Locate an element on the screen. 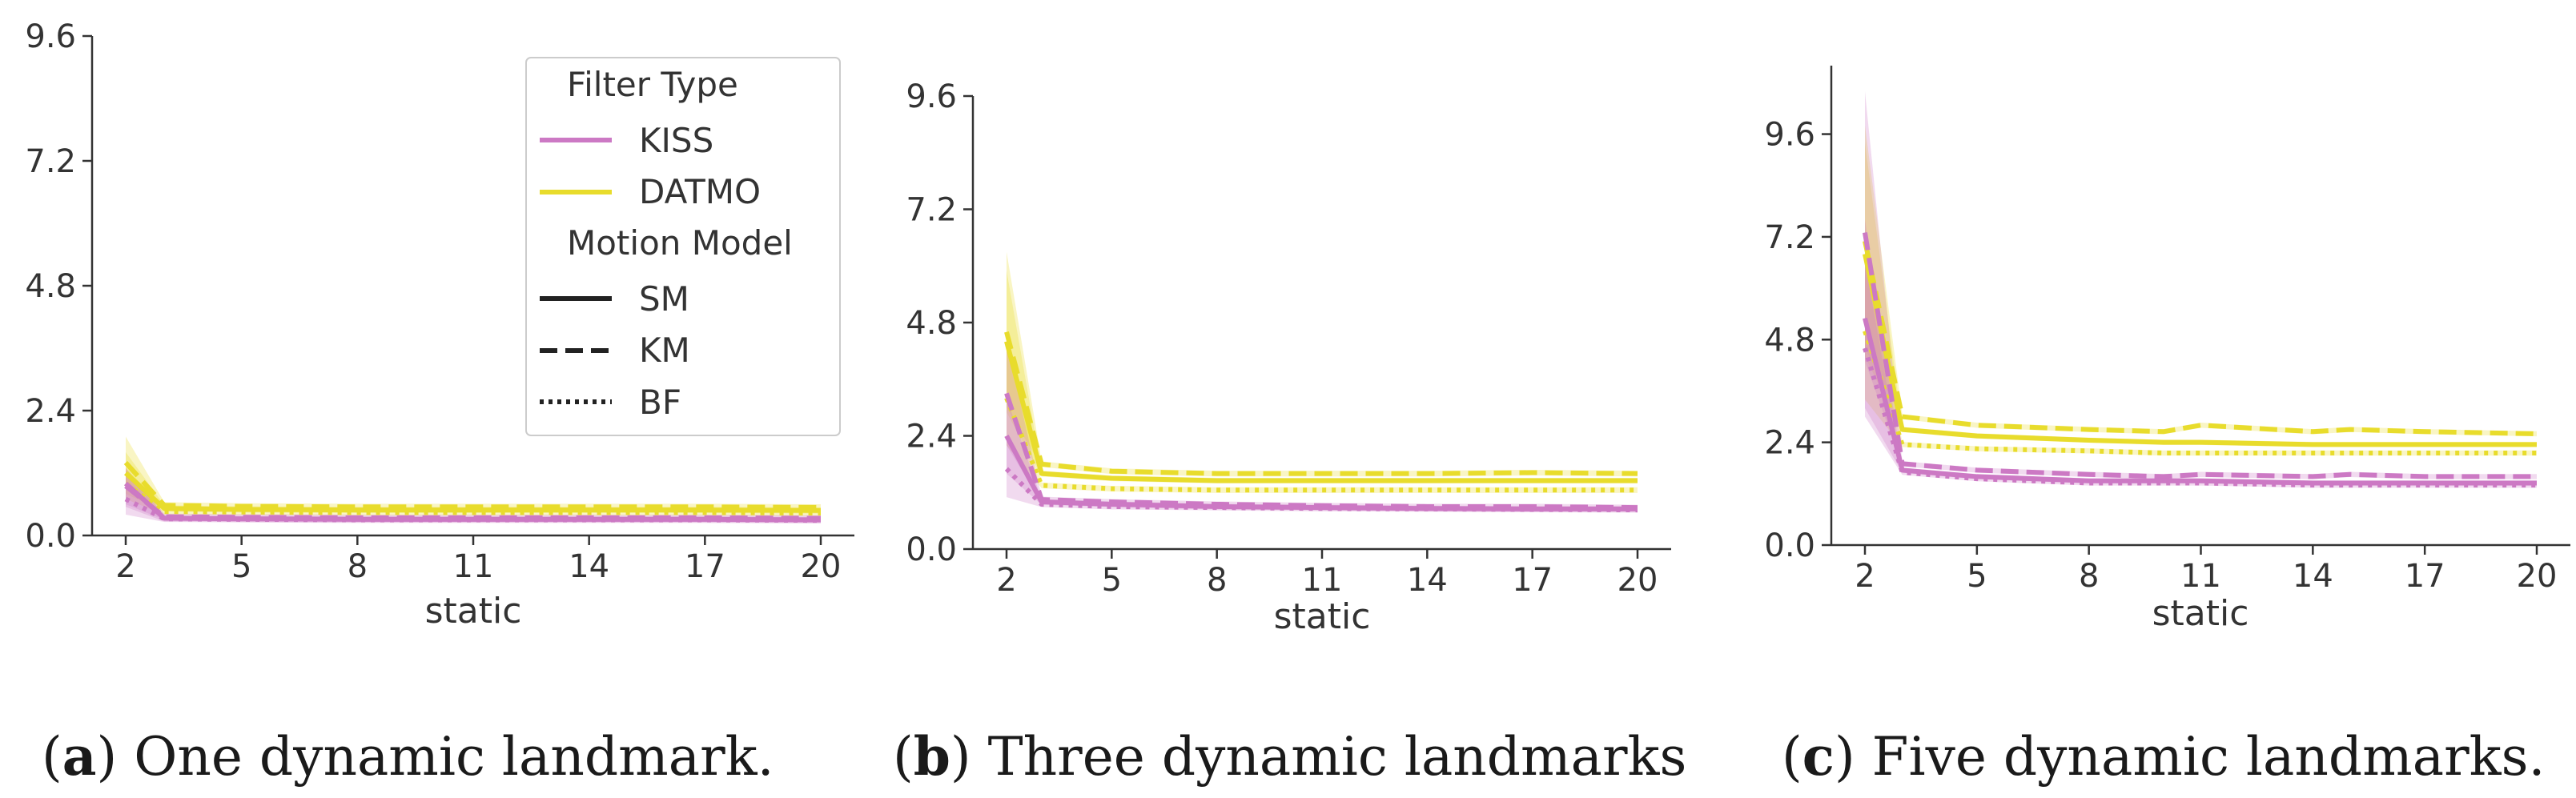 The width and height of the screenshot is (2576, 798). line-datmo-sm-a is located at coordinates (472, 492).